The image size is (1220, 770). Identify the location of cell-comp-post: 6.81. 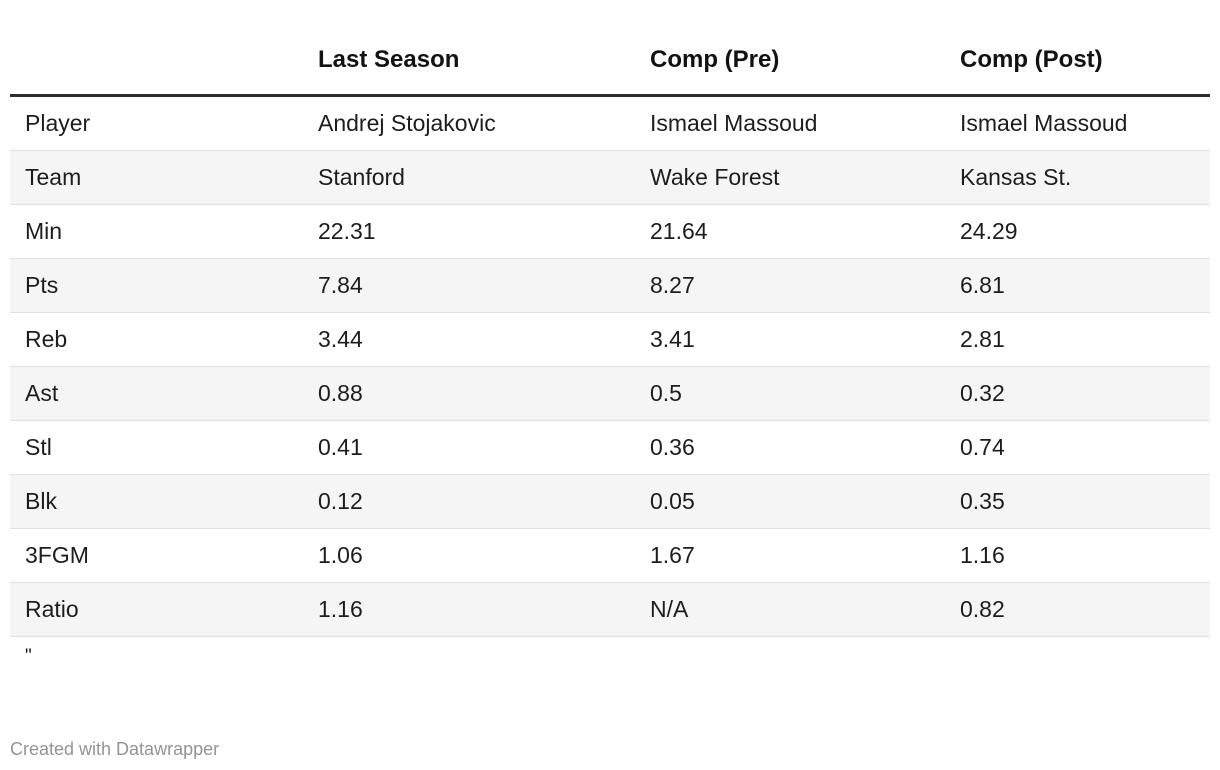
(1080, 285).